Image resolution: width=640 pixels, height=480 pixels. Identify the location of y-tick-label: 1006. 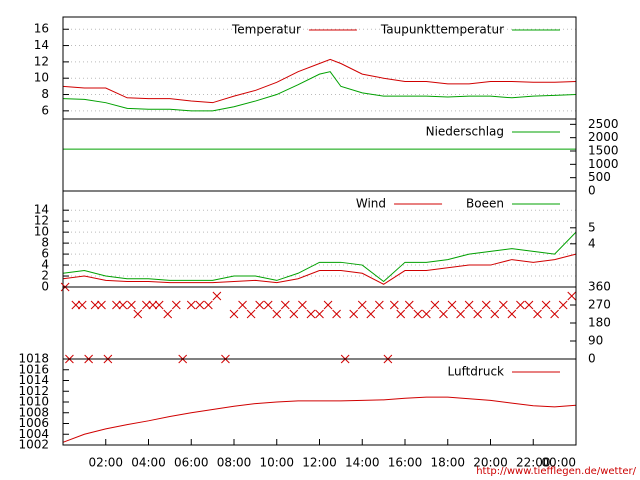
(33, 423).